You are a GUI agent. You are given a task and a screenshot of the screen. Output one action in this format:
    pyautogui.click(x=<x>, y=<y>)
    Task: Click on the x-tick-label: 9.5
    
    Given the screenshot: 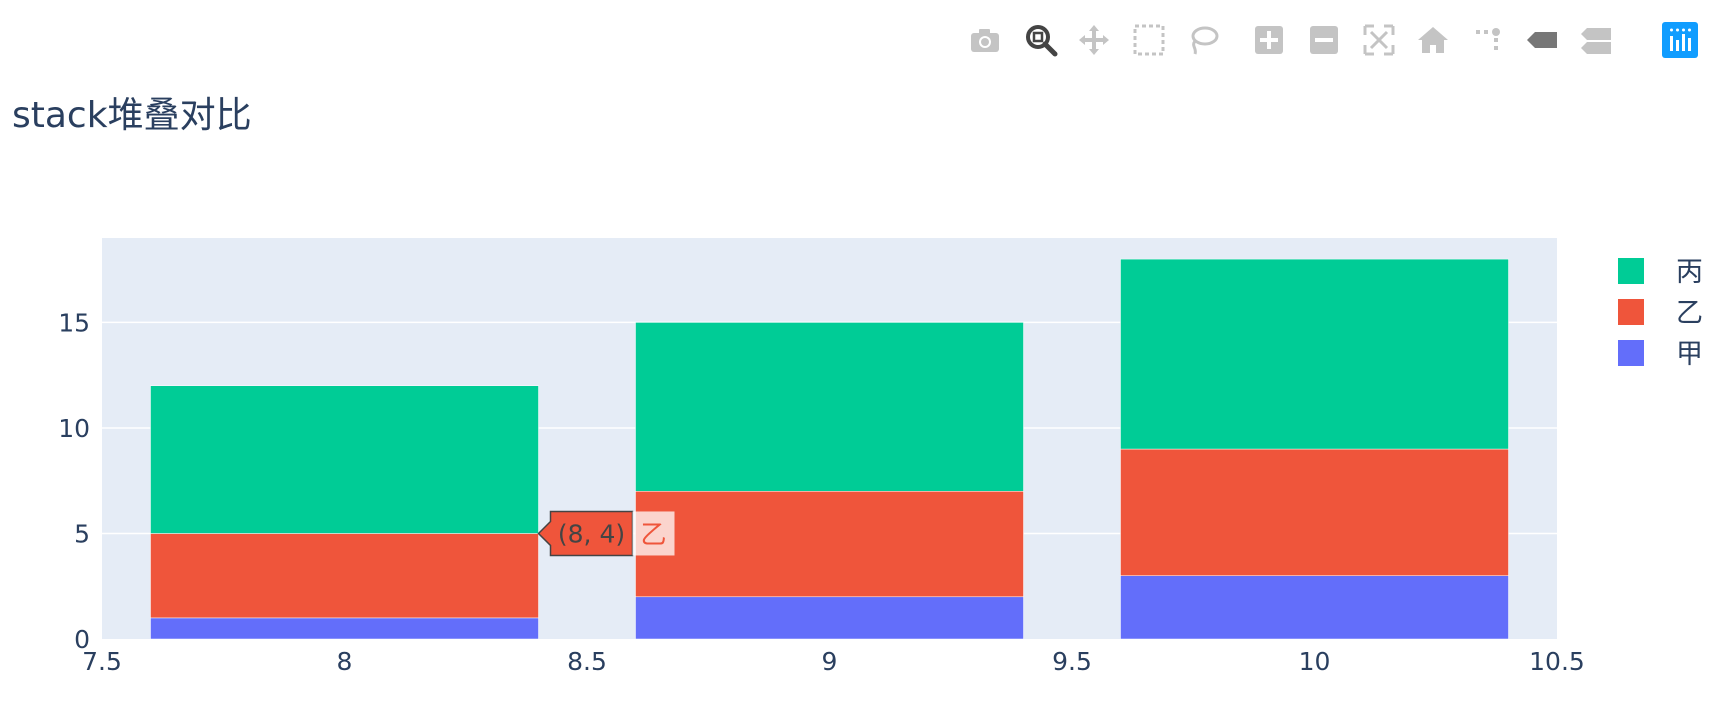 What is the action you would take?
    pyautogui.click(x=1072, y=661)
    